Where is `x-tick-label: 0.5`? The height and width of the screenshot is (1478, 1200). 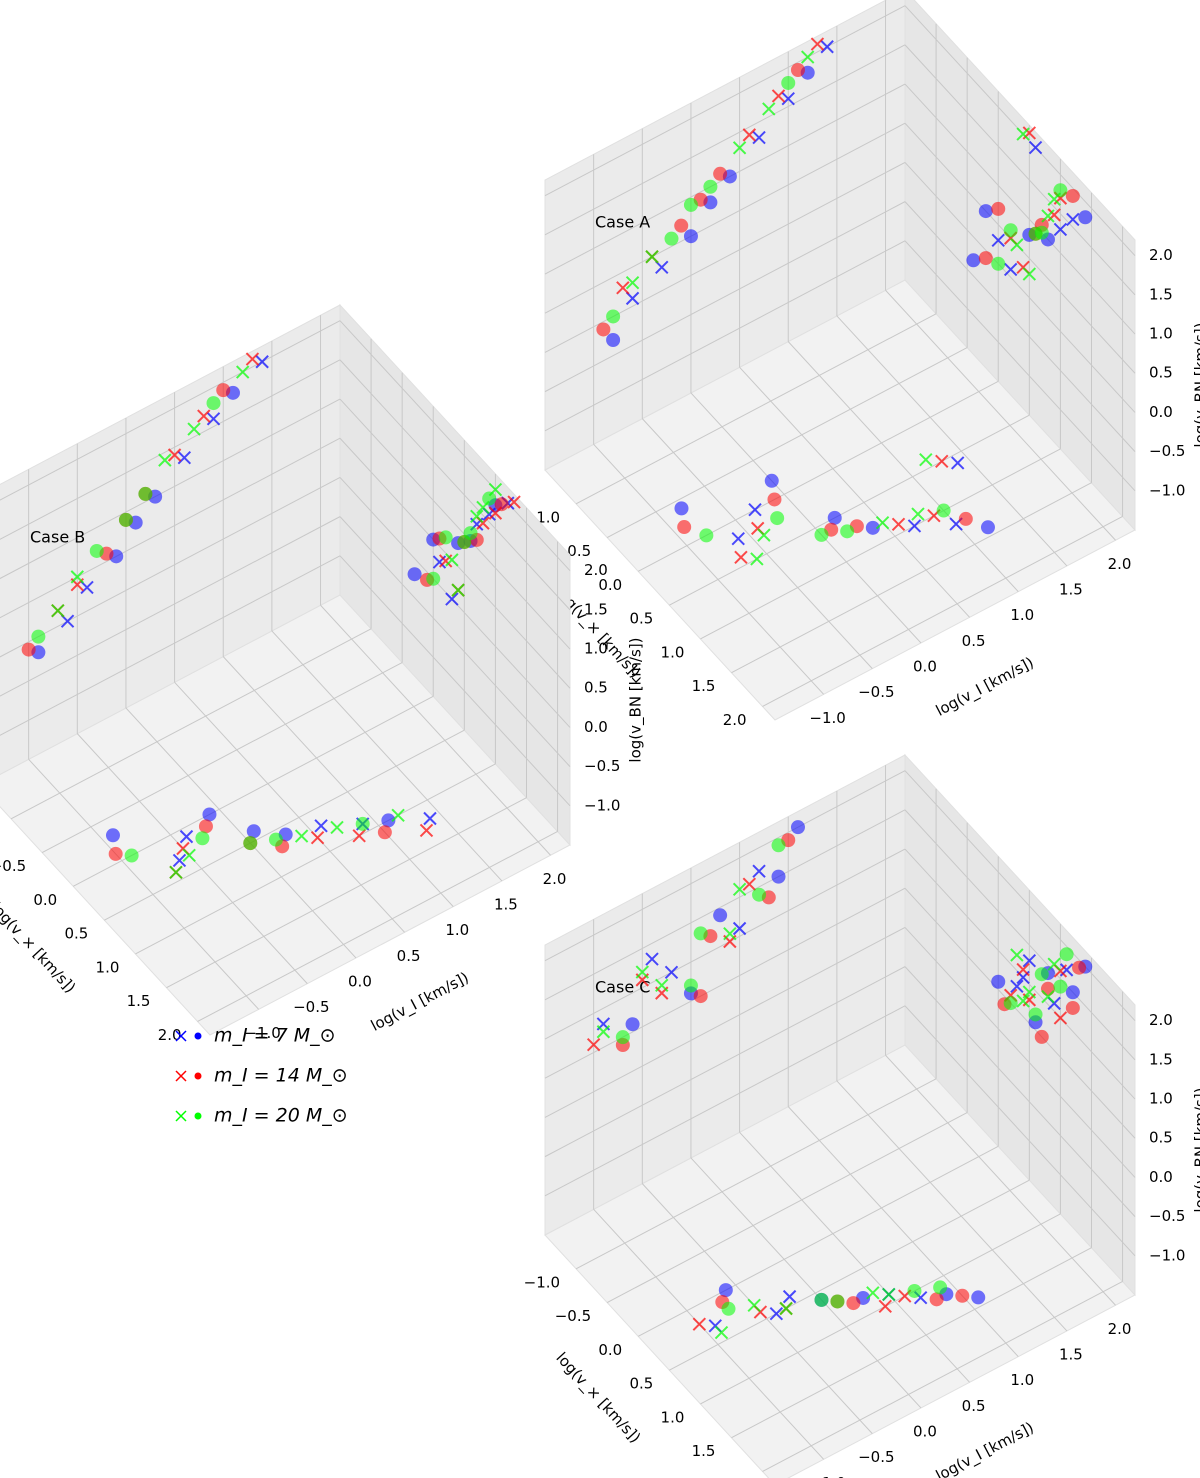 x-tick-label: 0.5 is located at coordinates (641, 1384).